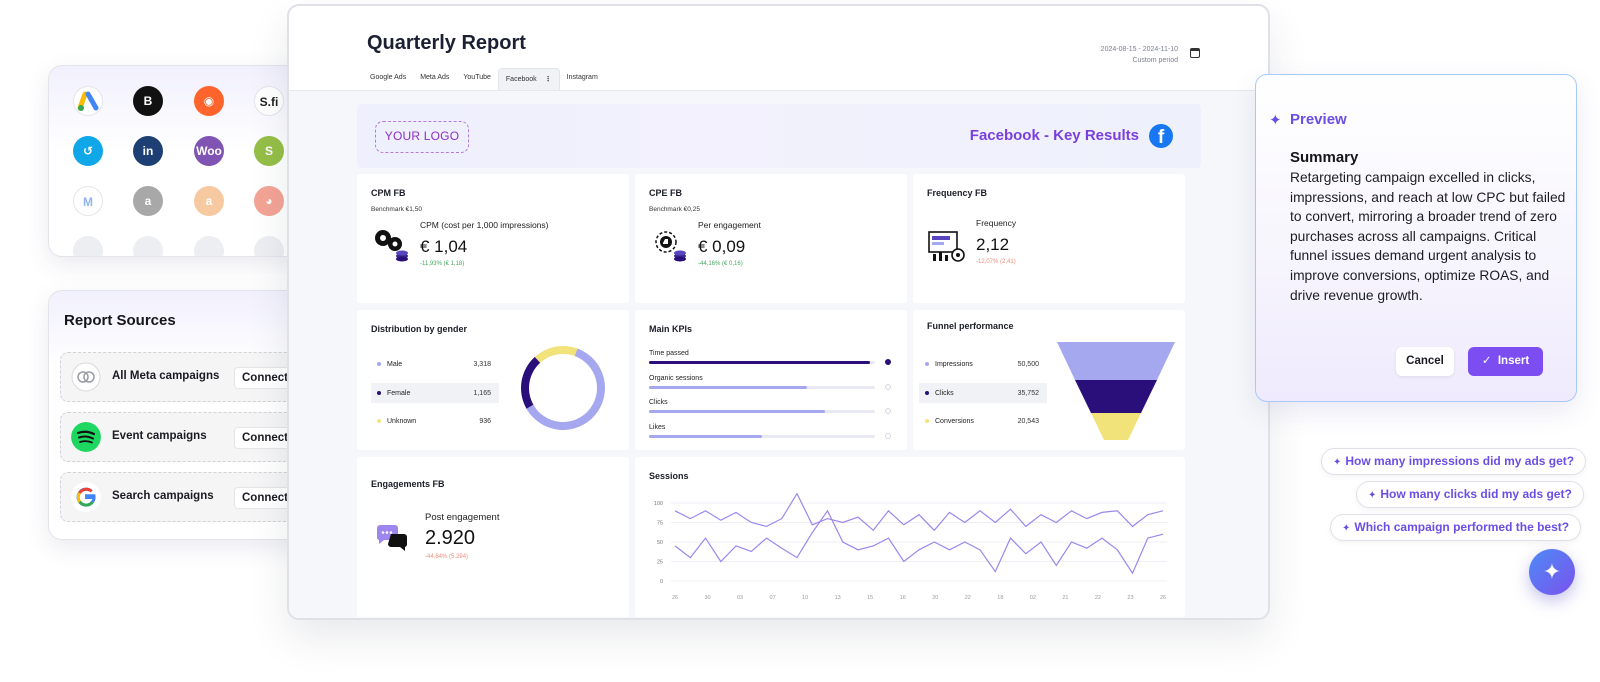 This screenshot has width=1600, height=682. Describe the element at coordinates (658, 402) in the screenshot. I see `kpi-label: Clicks` at that location.